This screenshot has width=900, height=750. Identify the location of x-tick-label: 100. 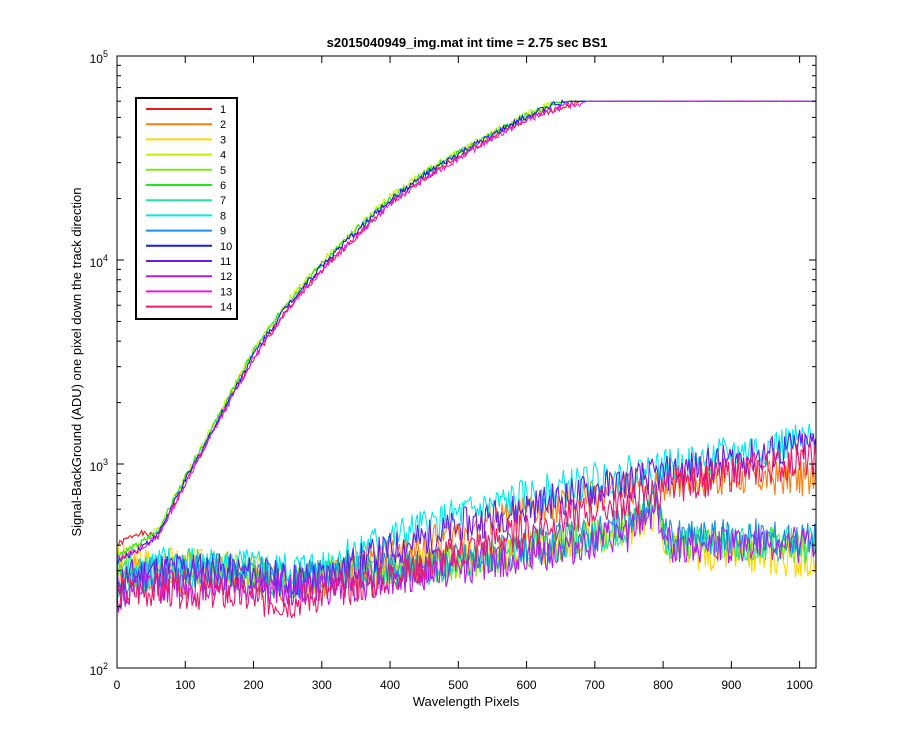
(185, 685).